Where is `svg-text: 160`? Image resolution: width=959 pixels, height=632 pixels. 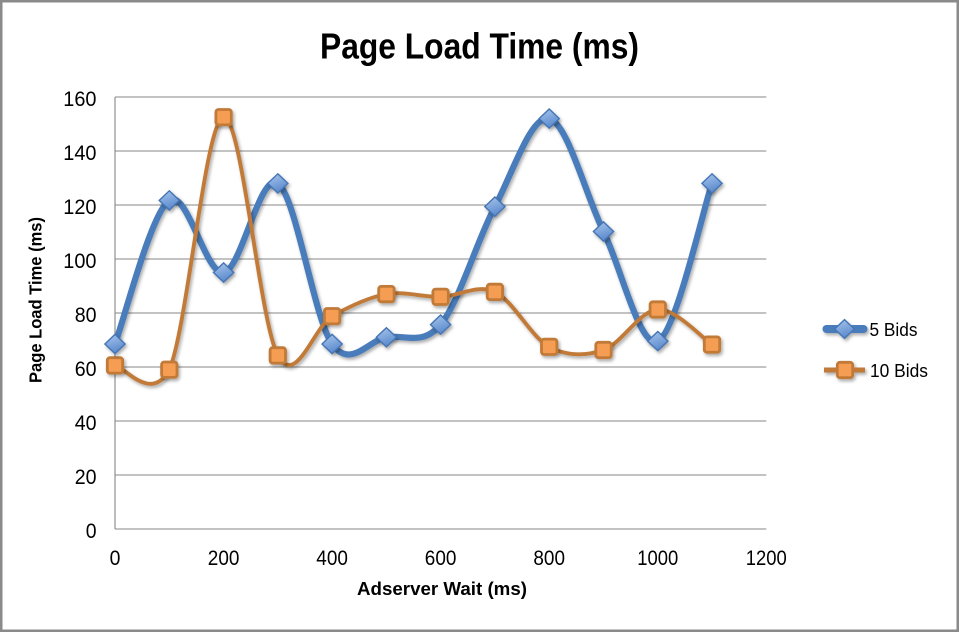
svg-text: 160 is located at coordinates (79, 99).